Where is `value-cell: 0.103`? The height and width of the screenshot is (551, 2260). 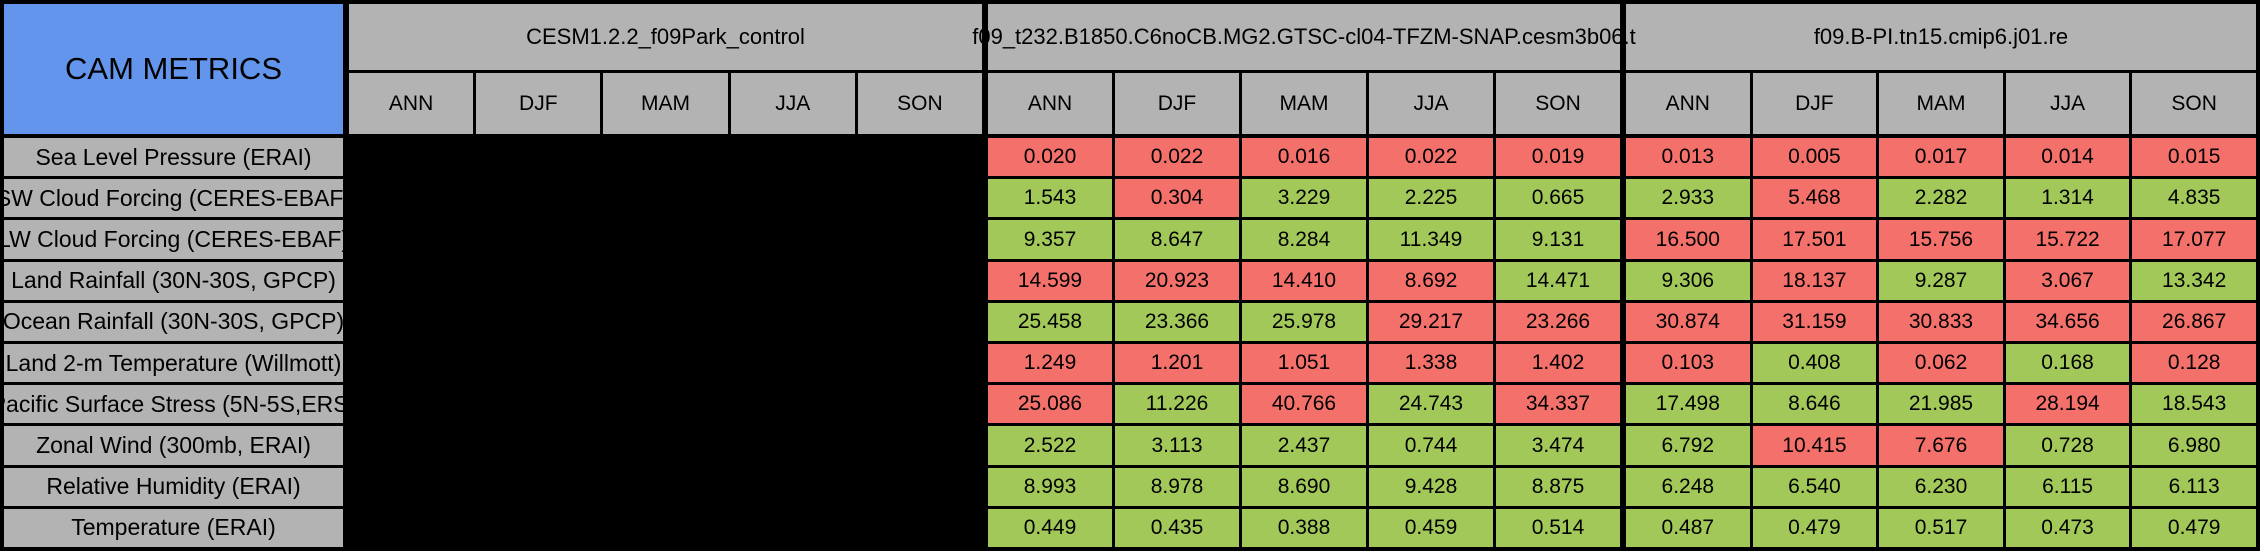
value-cell: 0.103 is located at coordinates (1689, 363).